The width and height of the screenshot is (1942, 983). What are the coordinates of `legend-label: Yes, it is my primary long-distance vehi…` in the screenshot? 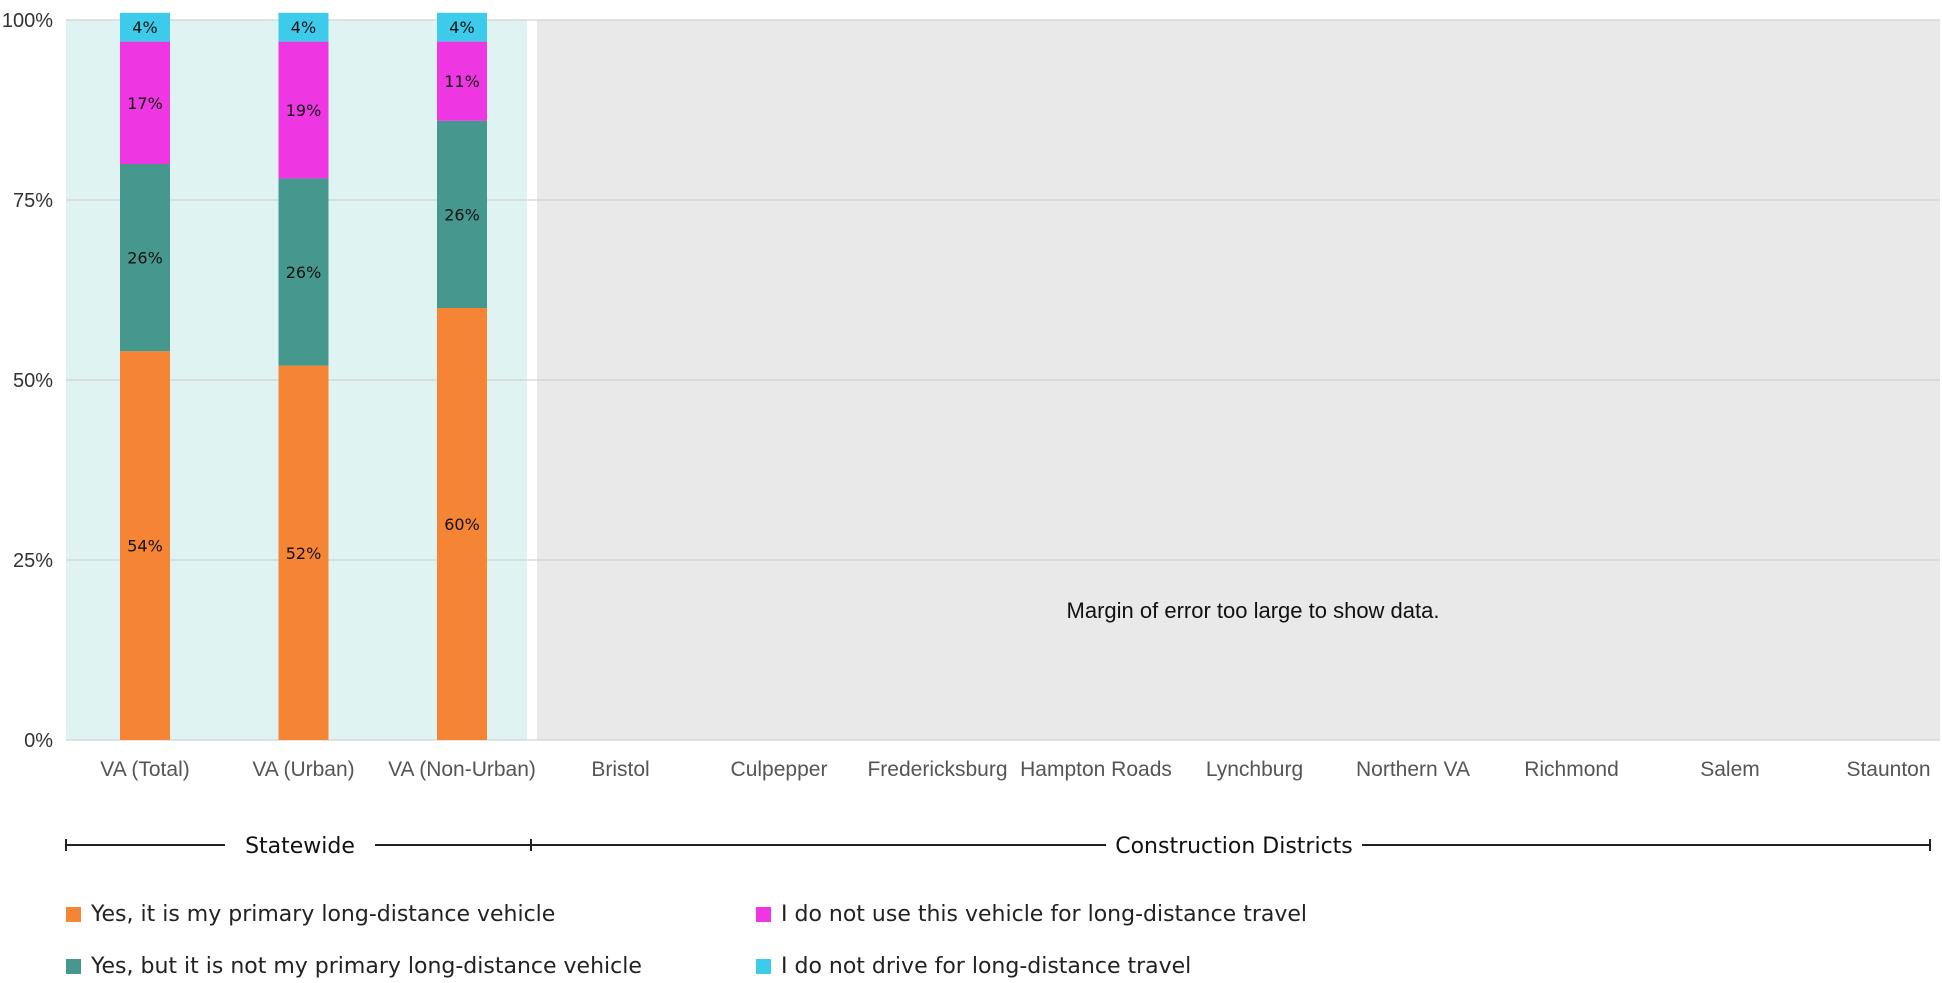 It's located at (323, 914).